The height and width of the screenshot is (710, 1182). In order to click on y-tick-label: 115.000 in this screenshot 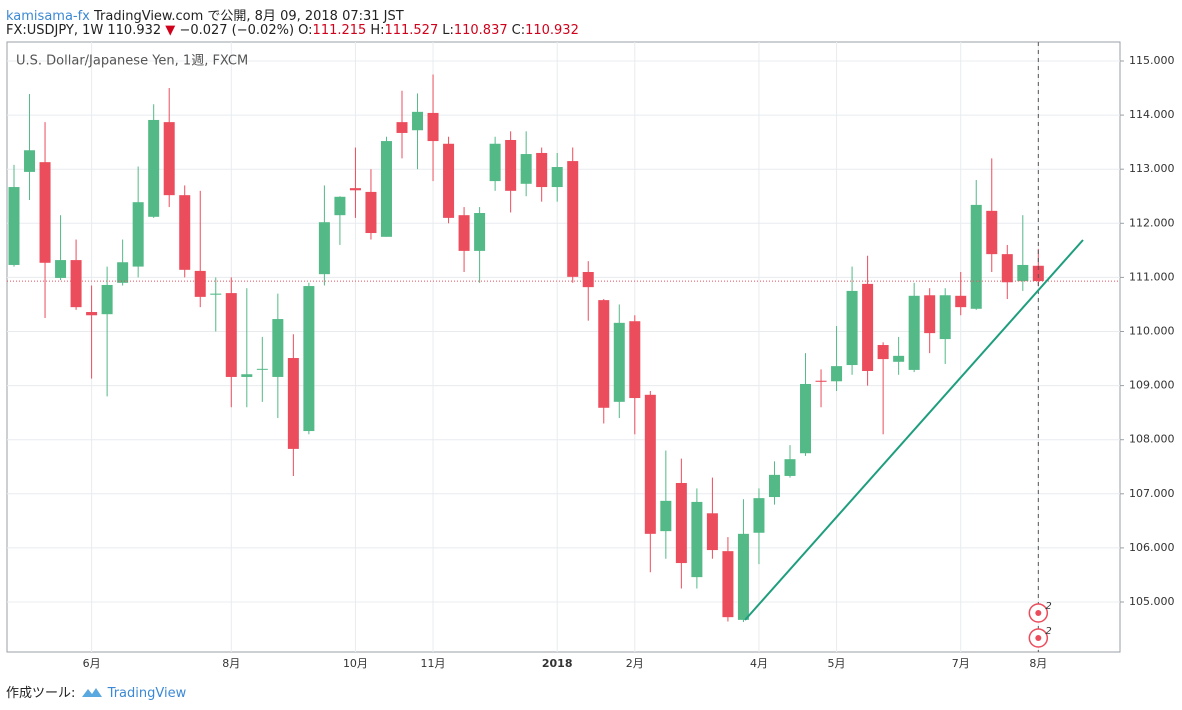, I will do `click(1152, 60)`.